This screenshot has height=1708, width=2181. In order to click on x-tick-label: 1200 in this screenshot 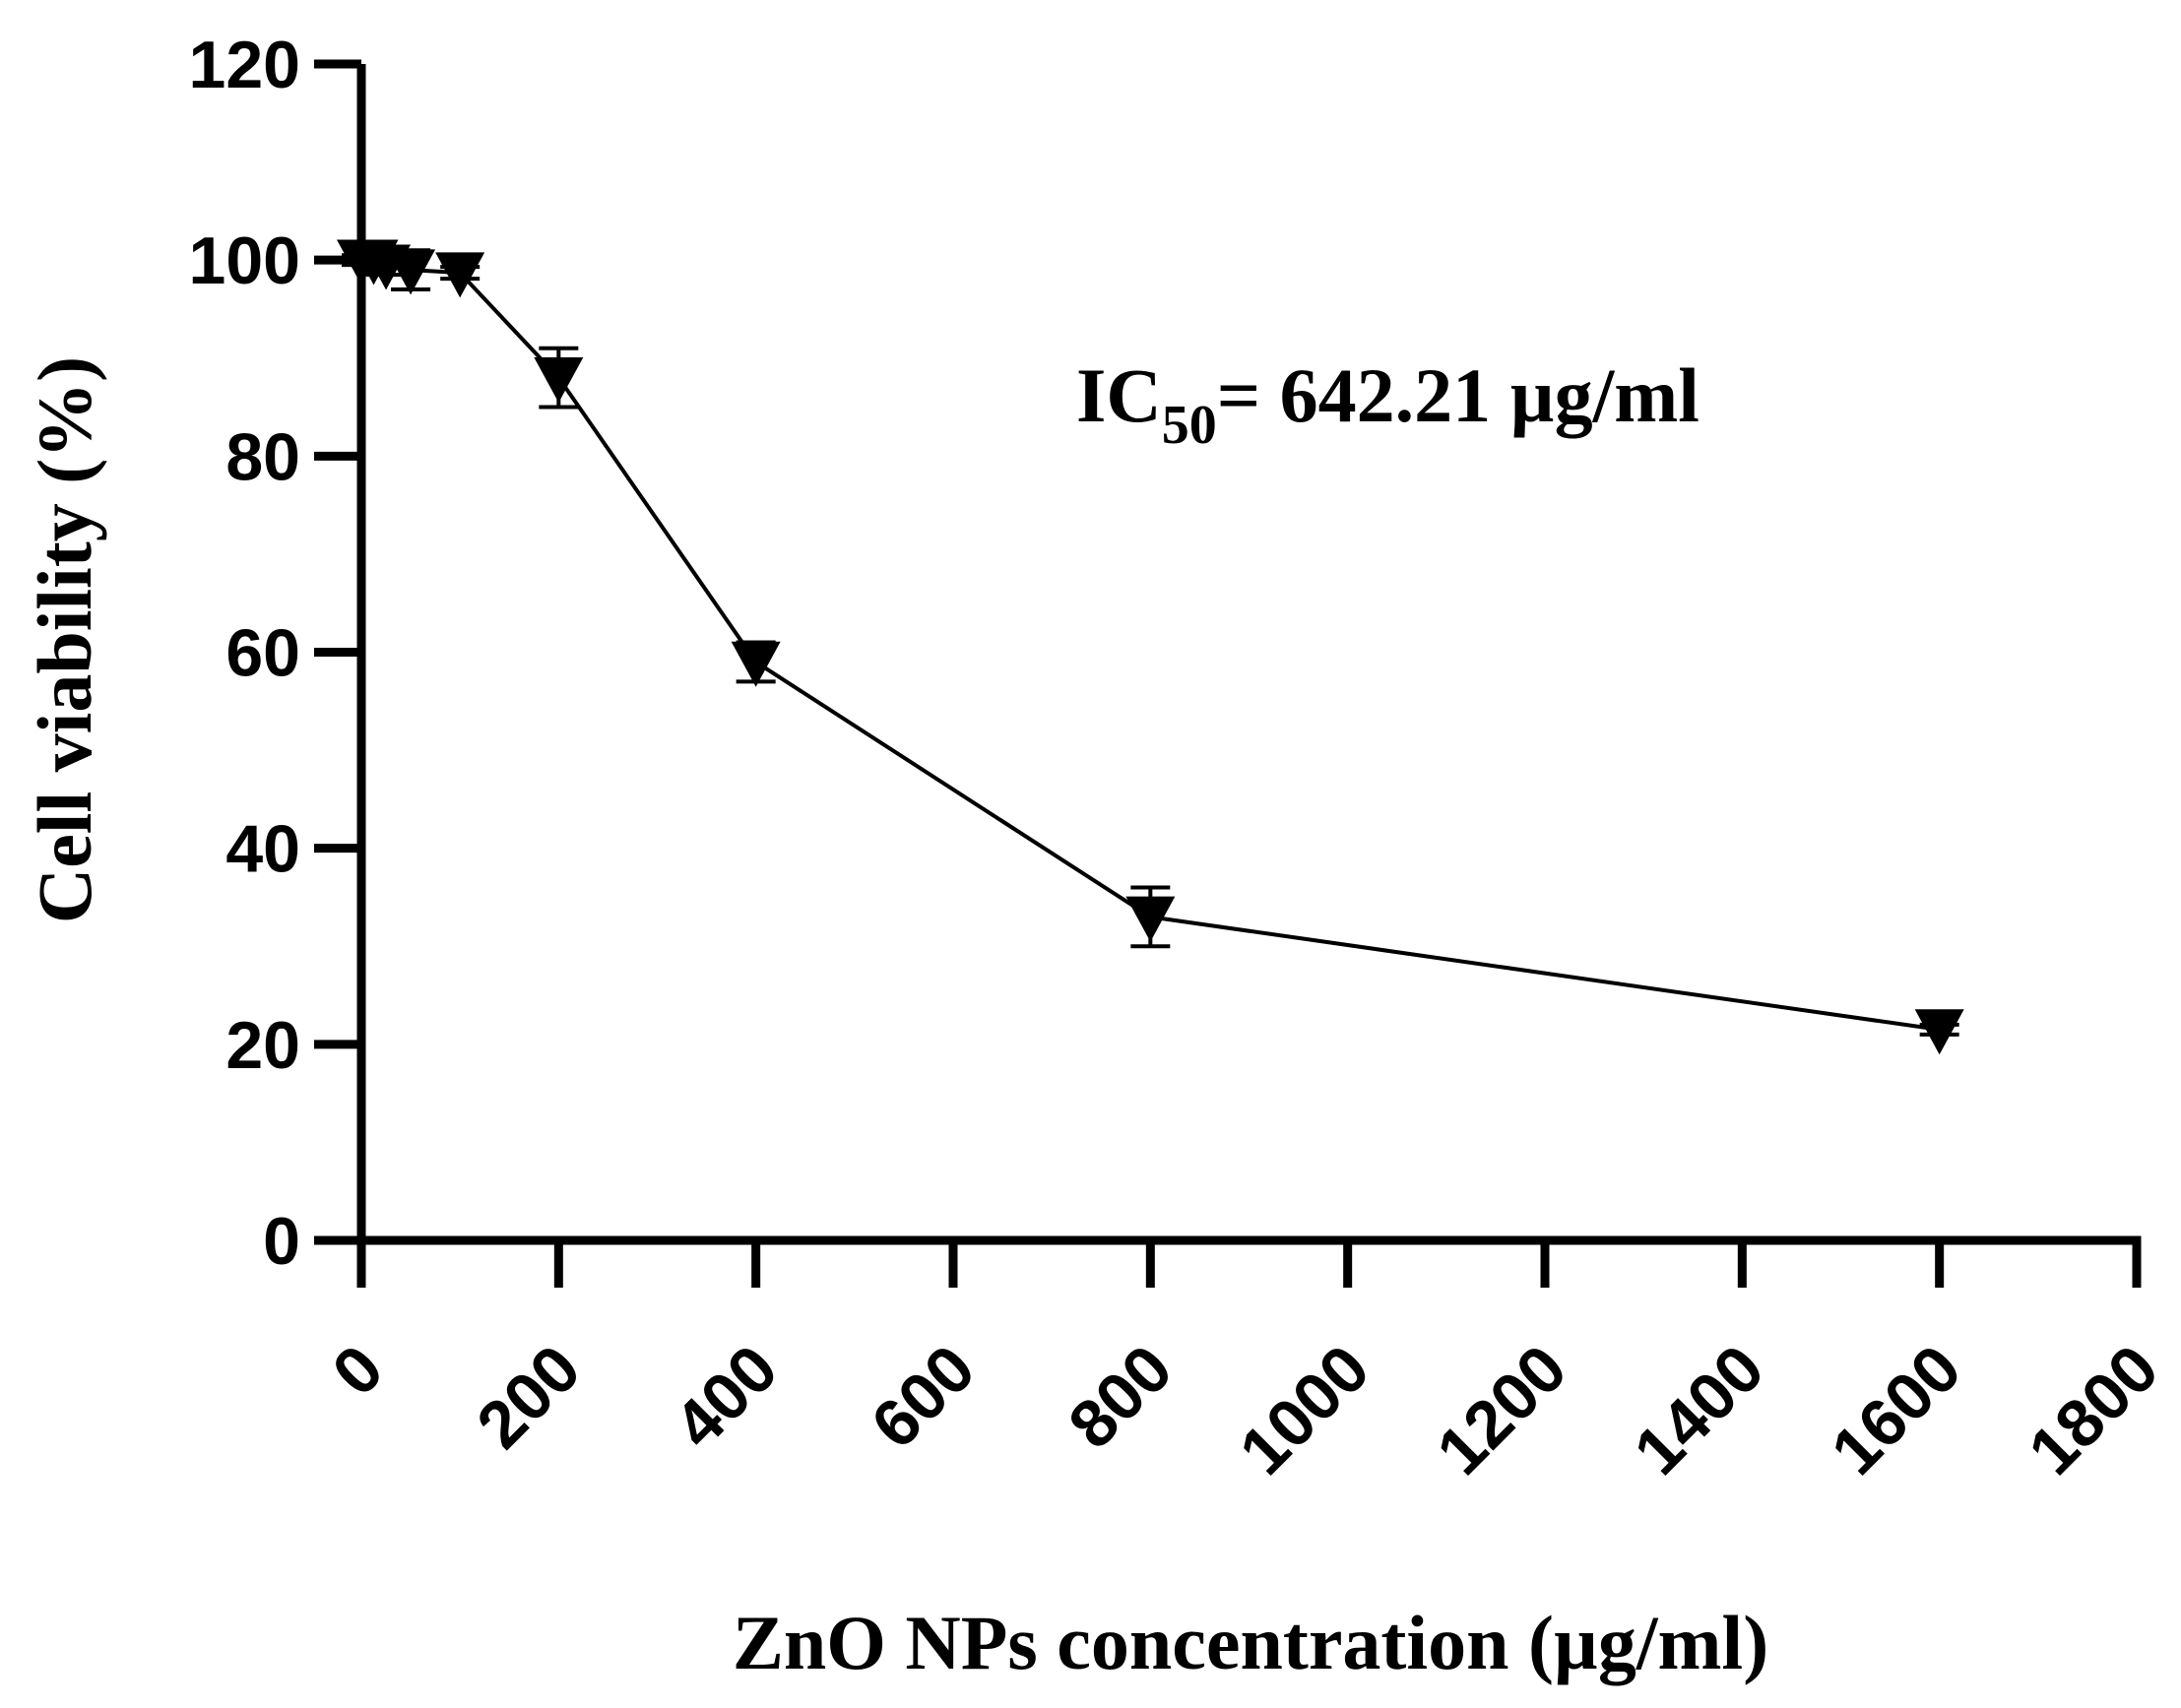, I will do `click(1502, 1410)`.